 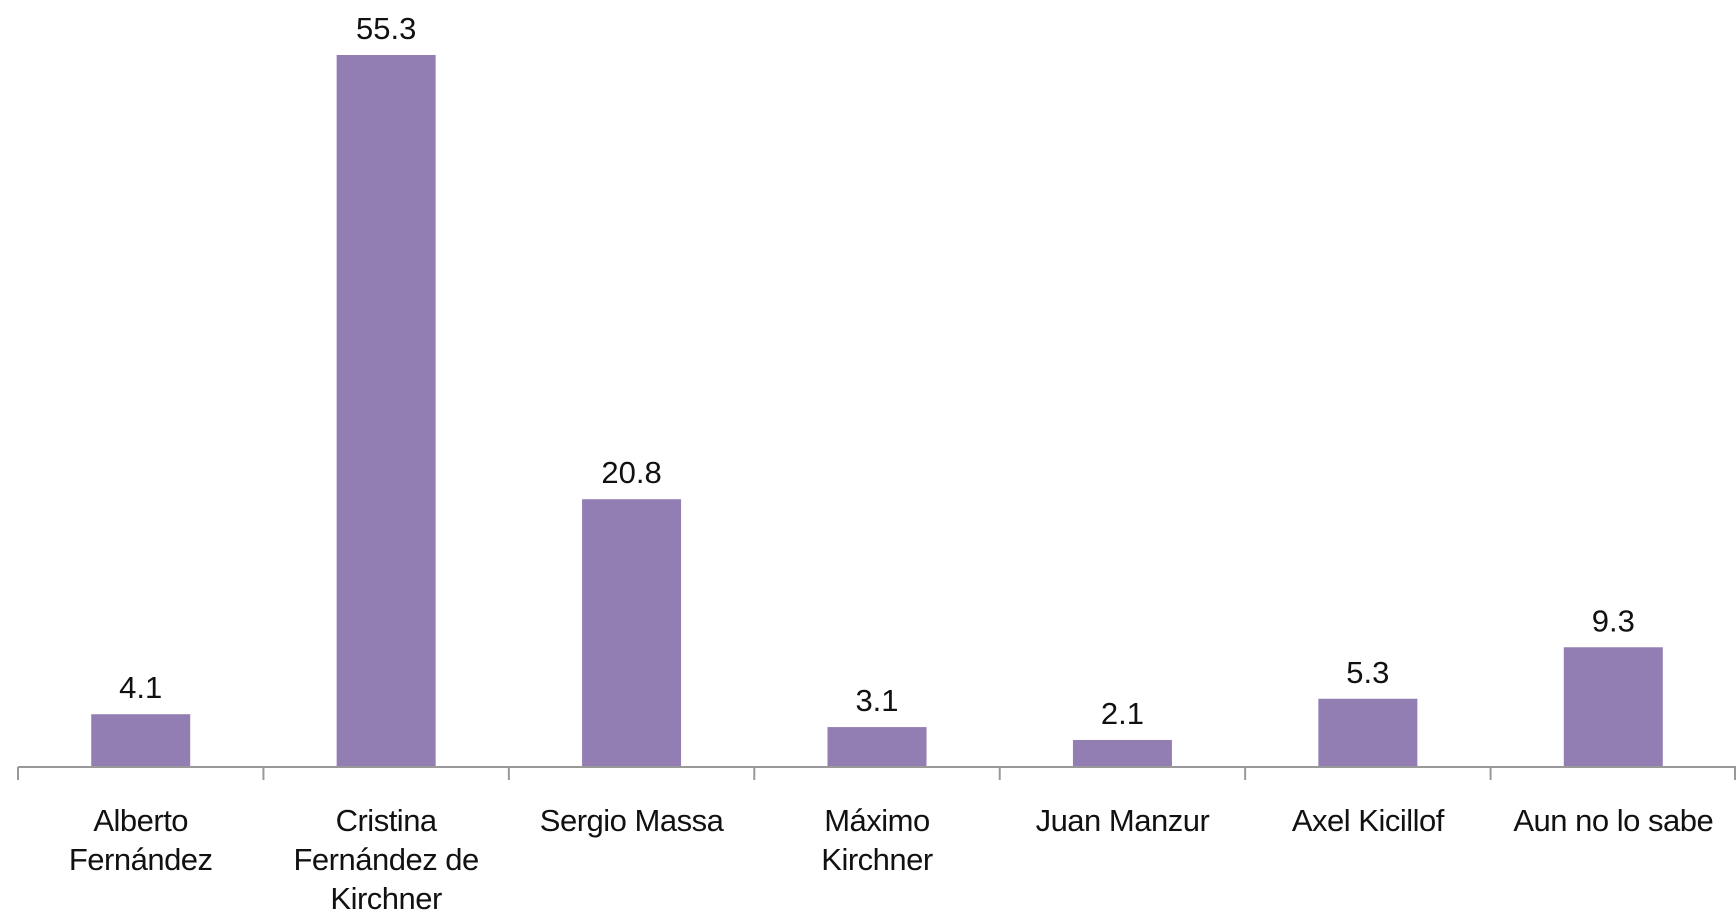 I want to click on value-label: 5.3, so click(x=1367, y=672).